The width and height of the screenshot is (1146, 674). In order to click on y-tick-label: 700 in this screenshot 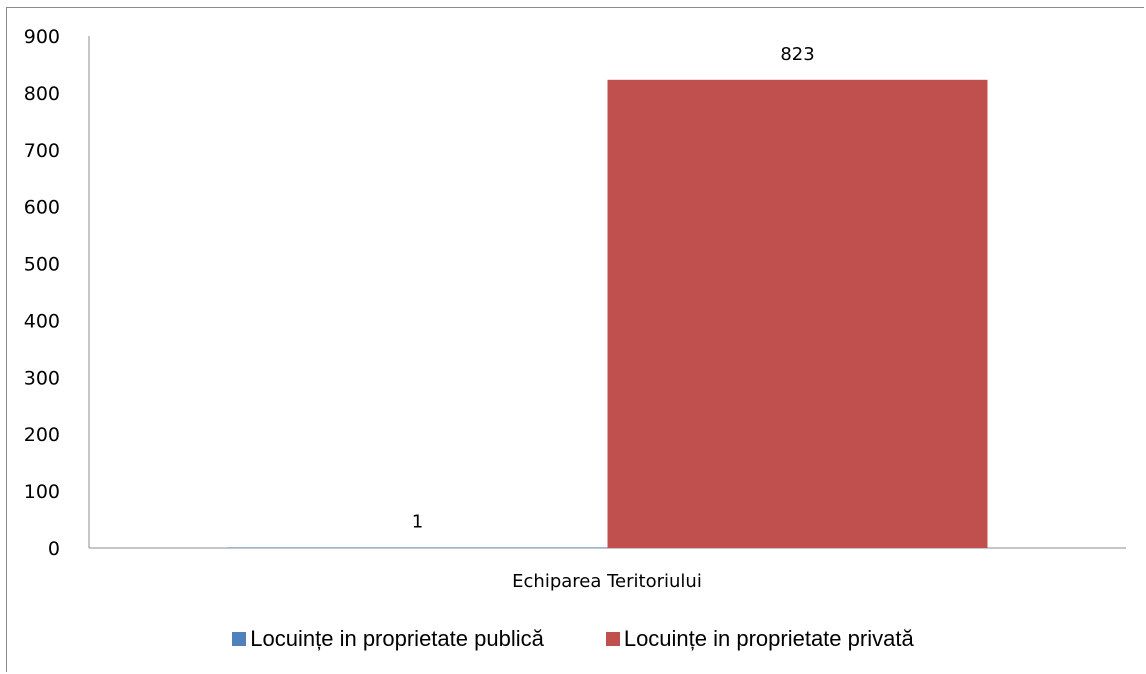, I will do `click(42, 151)`.